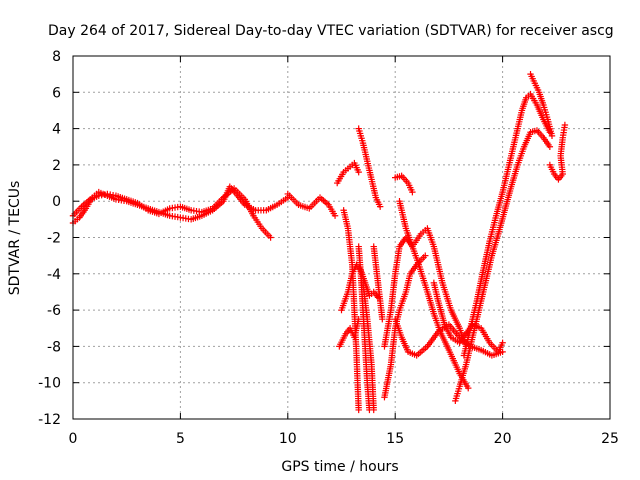 The width and height of the screenshot is (640, 480). What do you see at coordinates (49, 420) in the screenshot?
I see `y-tick-label: -12` at bounding box center [49, 420].